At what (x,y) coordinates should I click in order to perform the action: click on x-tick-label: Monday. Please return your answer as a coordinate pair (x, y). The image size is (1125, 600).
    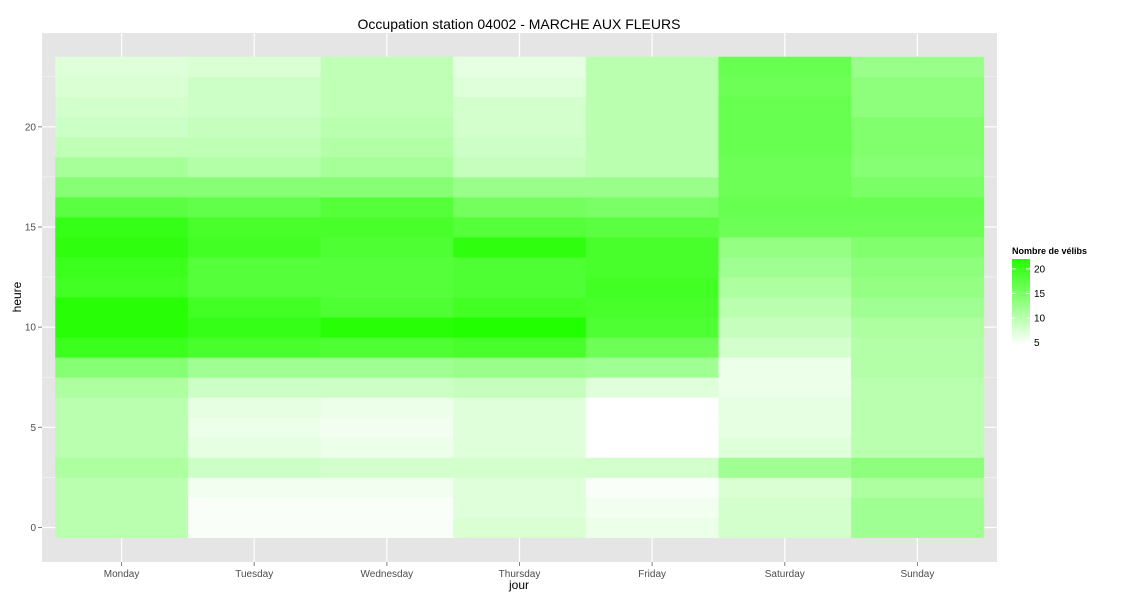
    Looking at the image, I should click on (122, 574).